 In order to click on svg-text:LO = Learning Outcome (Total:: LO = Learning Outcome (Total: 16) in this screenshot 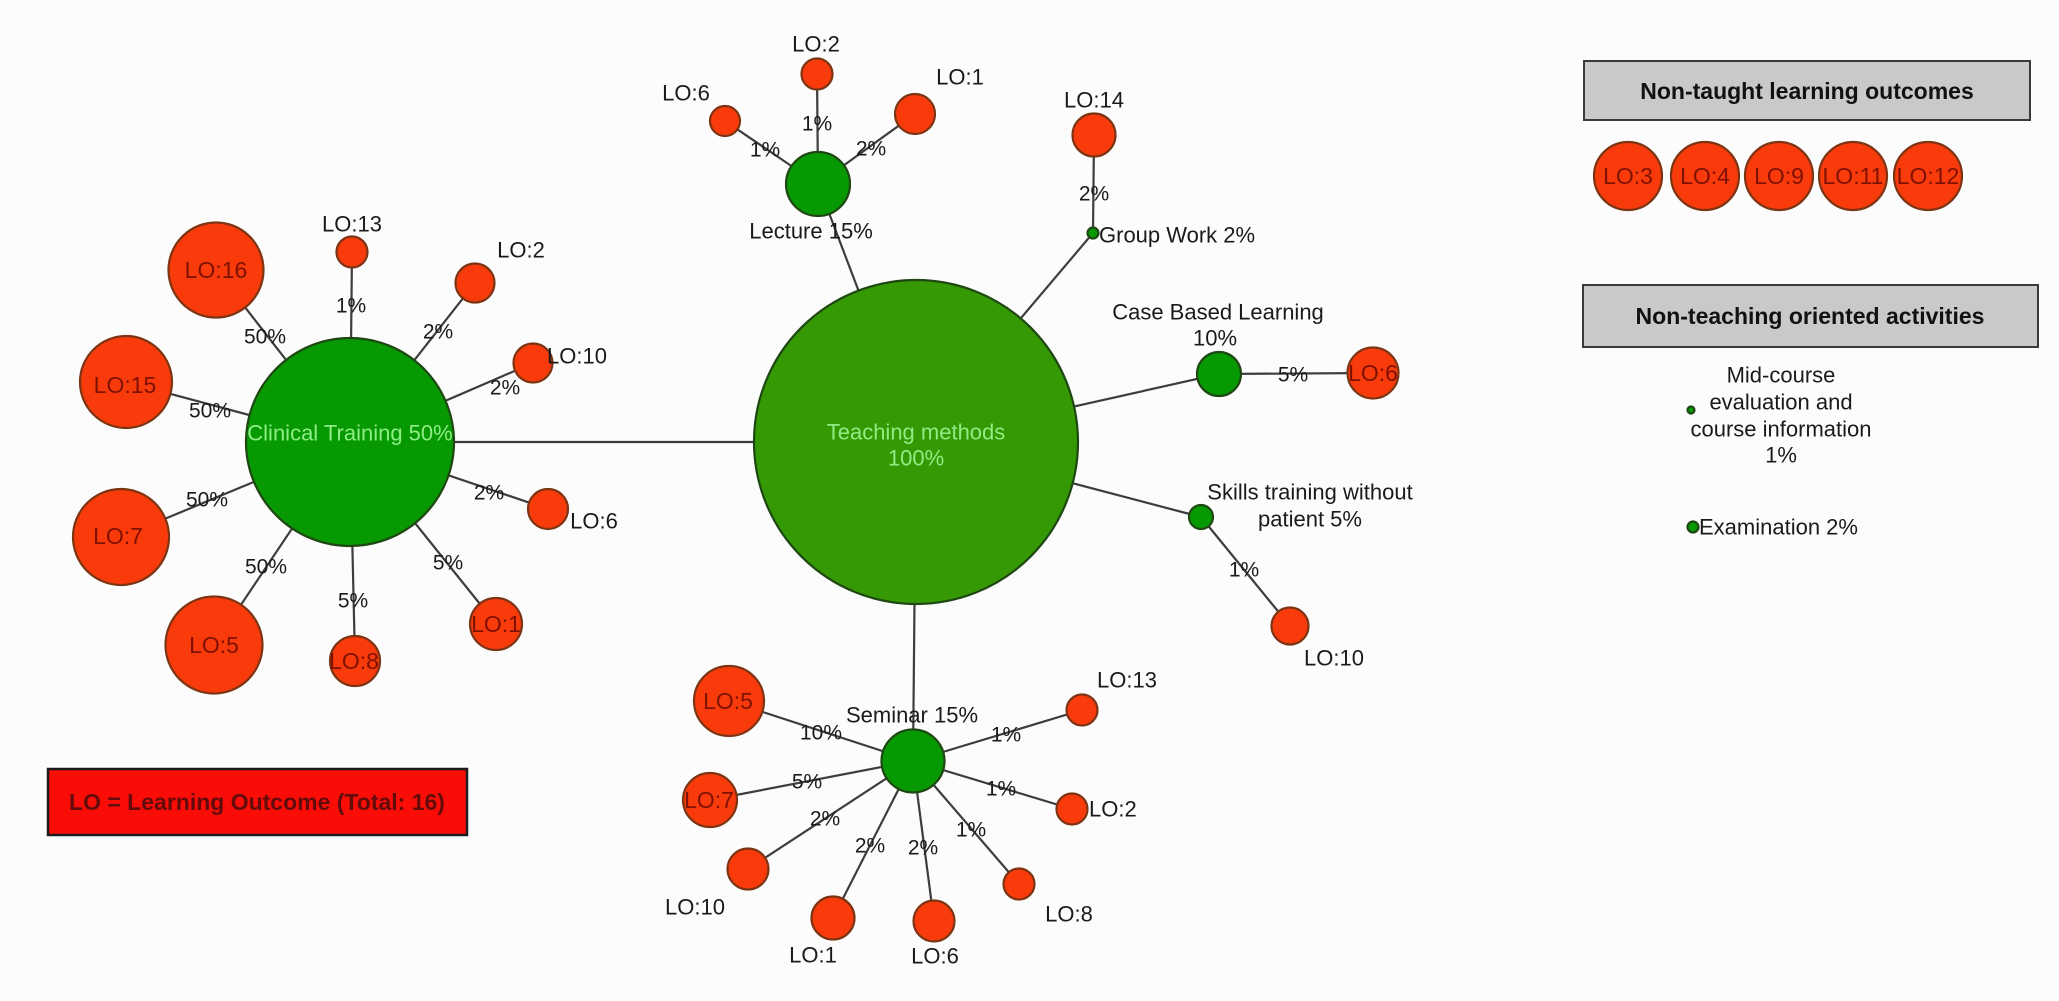, I will do `click(257, 802)`.